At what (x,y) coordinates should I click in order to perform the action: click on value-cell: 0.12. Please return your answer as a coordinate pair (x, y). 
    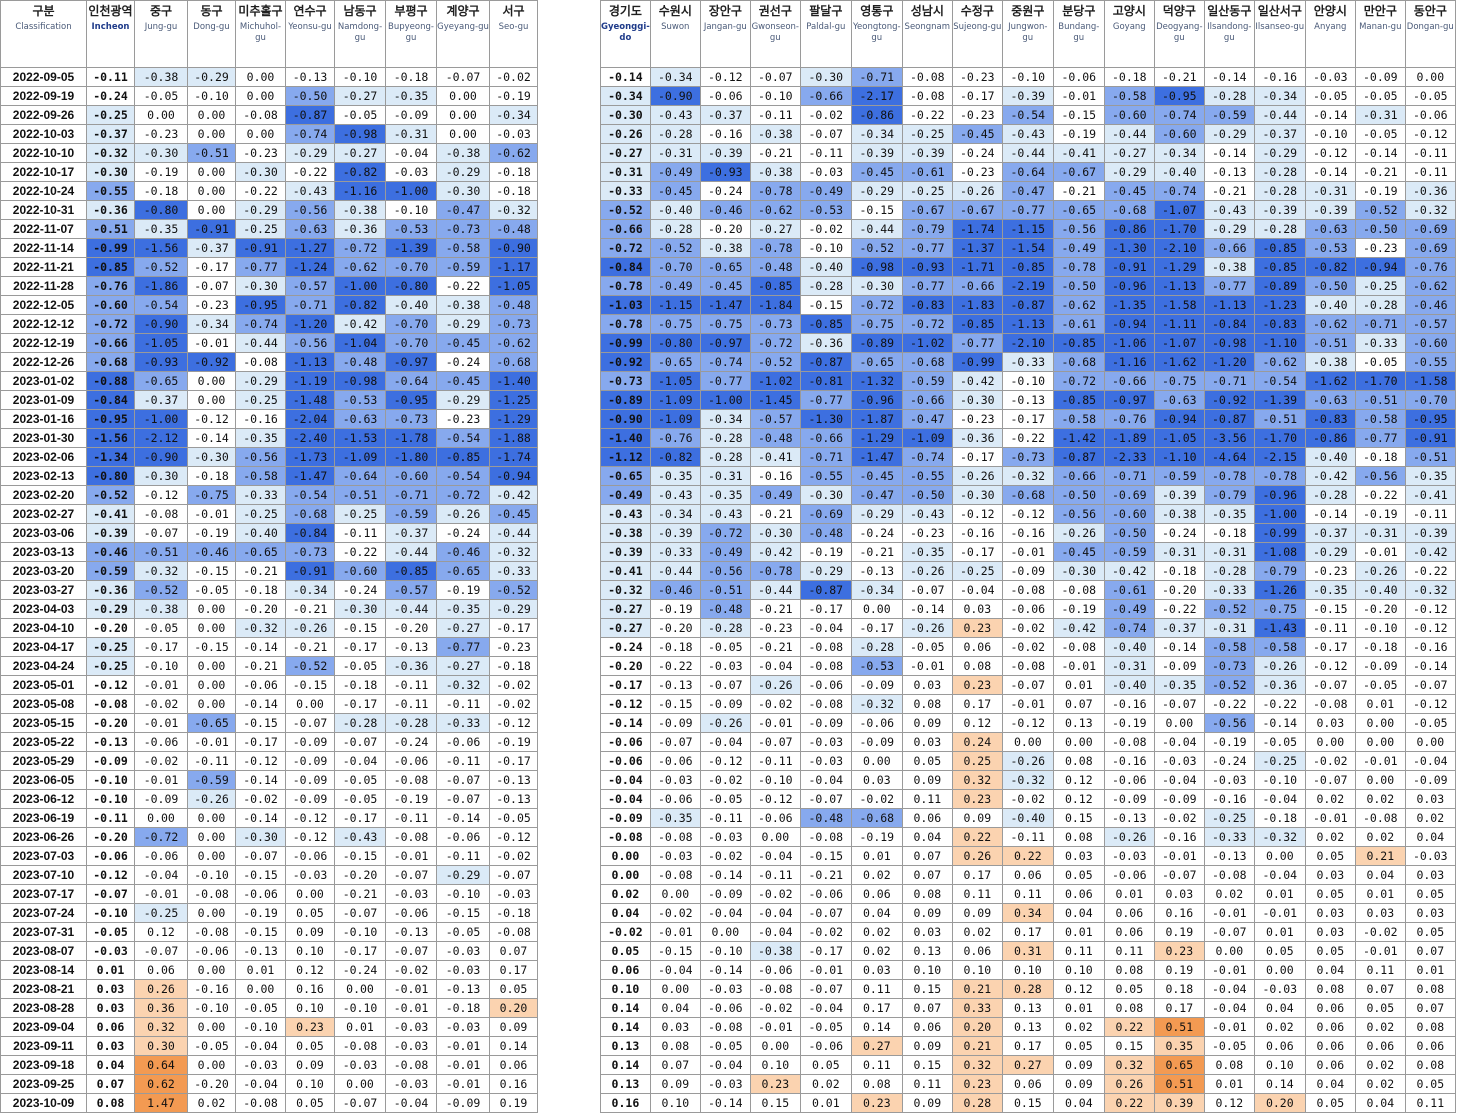
    Looking at the image, I should click on (1078, 780).